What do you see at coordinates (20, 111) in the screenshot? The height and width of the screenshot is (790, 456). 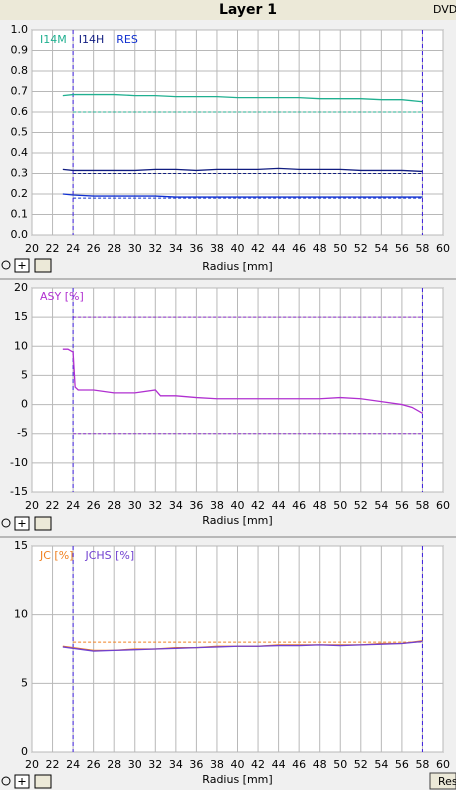 I see `y-tick-label: 0.6` at bounding box center [20, 111].